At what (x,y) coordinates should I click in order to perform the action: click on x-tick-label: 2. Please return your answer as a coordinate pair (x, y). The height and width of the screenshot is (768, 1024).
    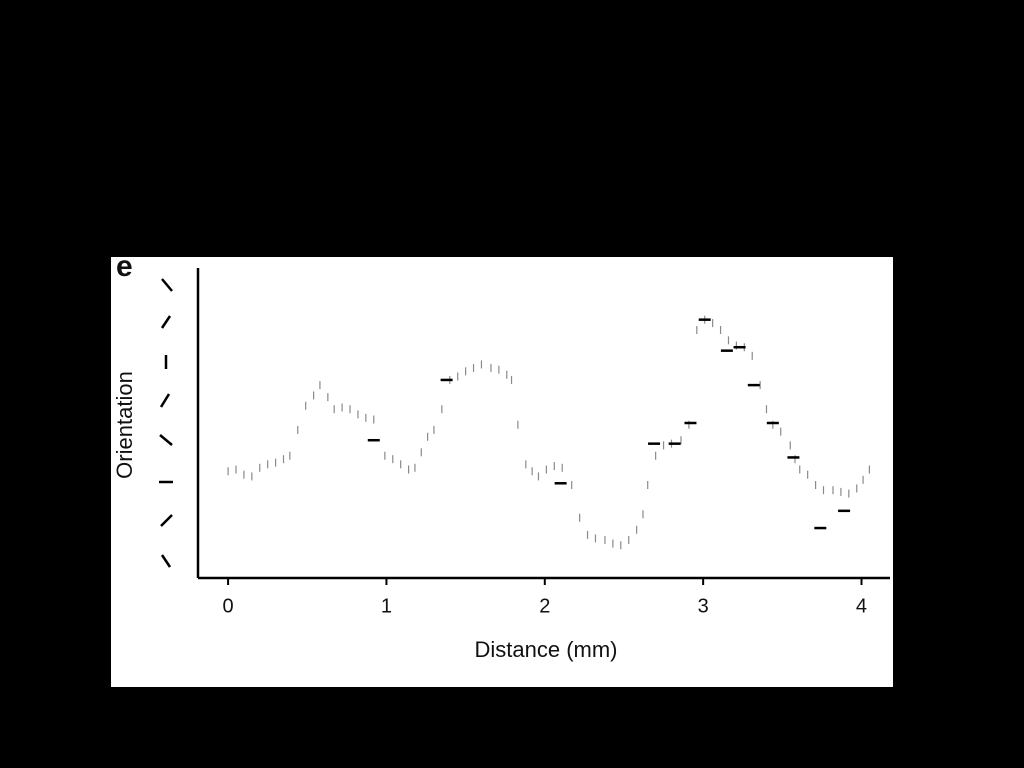
    Looking at the image, I should click on (544, 606).